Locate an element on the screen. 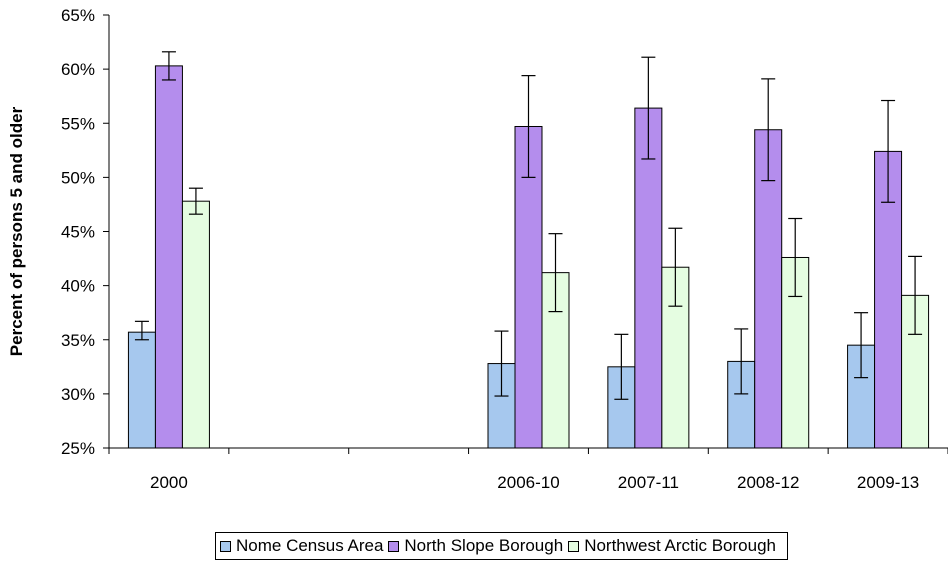 The image size is (948, 564). x-tick-label: 2000 is located at coordinates (169, 482).